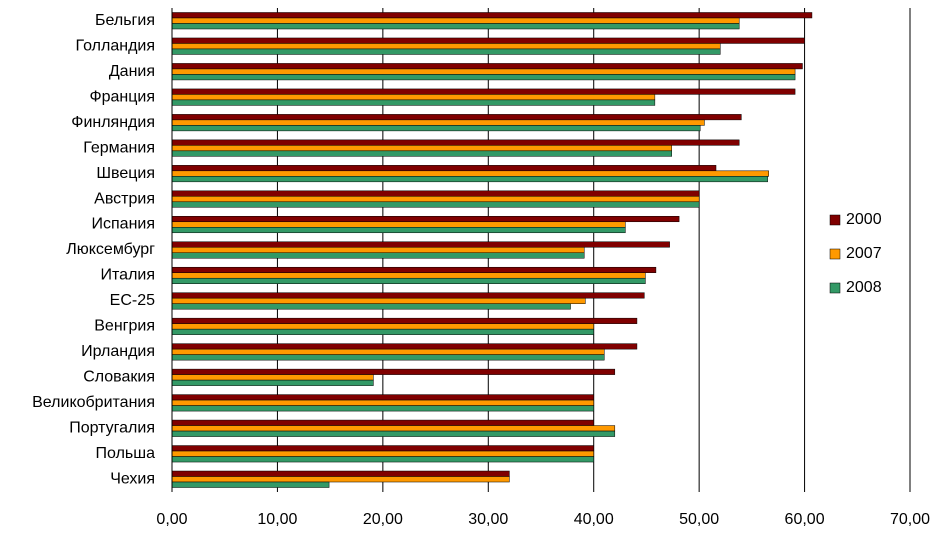 The height and width of the screenshot is (544, 944). Describe the element at coordinates (805, 519) in the screenshot. I see `x-tick-label: 60,00` at that location.